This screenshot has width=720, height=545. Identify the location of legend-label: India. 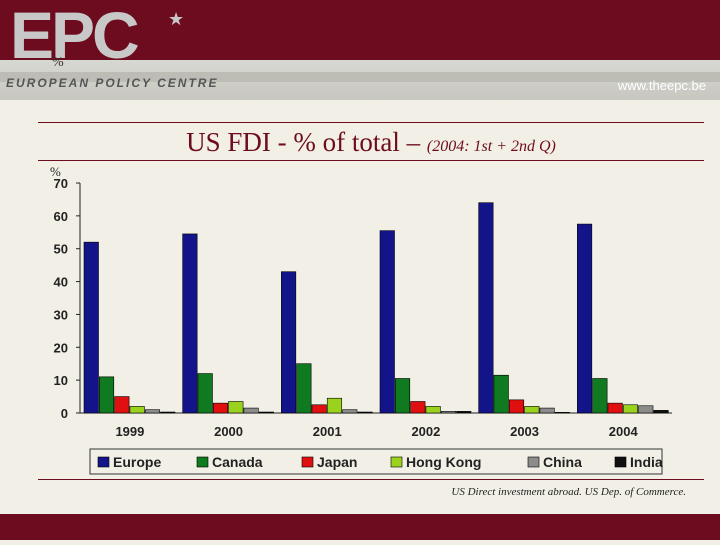
(646, 462).